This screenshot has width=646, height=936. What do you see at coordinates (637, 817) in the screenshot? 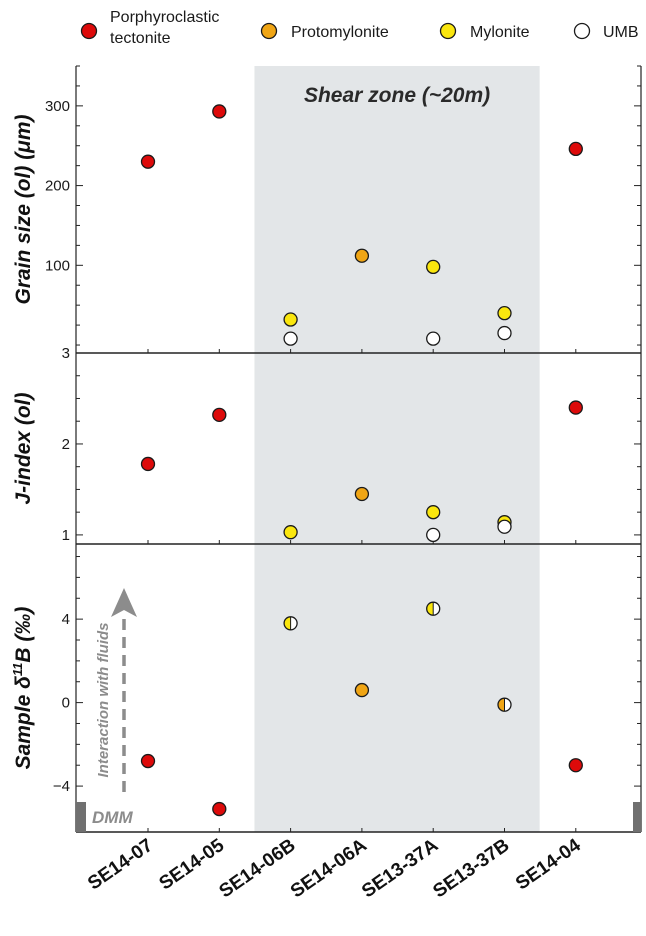
I see `dmm-band-right` at bounding box center [637, 817].